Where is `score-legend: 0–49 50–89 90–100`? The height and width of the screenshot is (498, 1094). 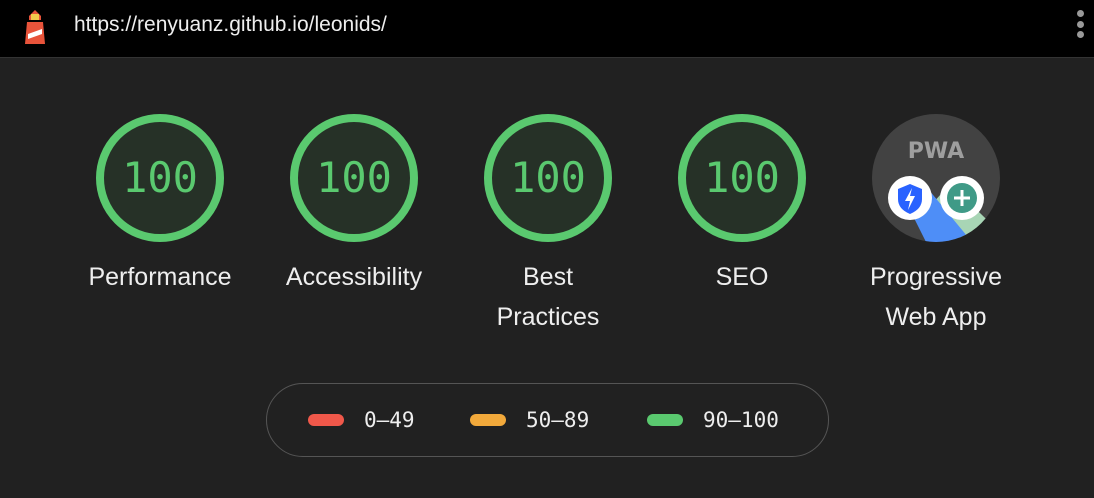
score-legend: 0–49 50–89 90–100 is located at coordinates (547, 420).